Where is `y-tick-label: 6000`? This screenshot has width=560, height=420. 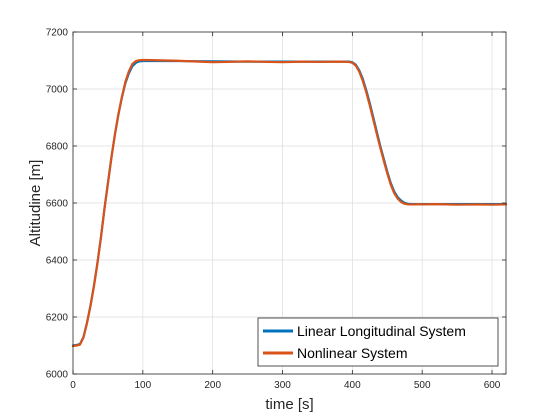 y-tick-label: 6000 is located at coordinates (57, 375).